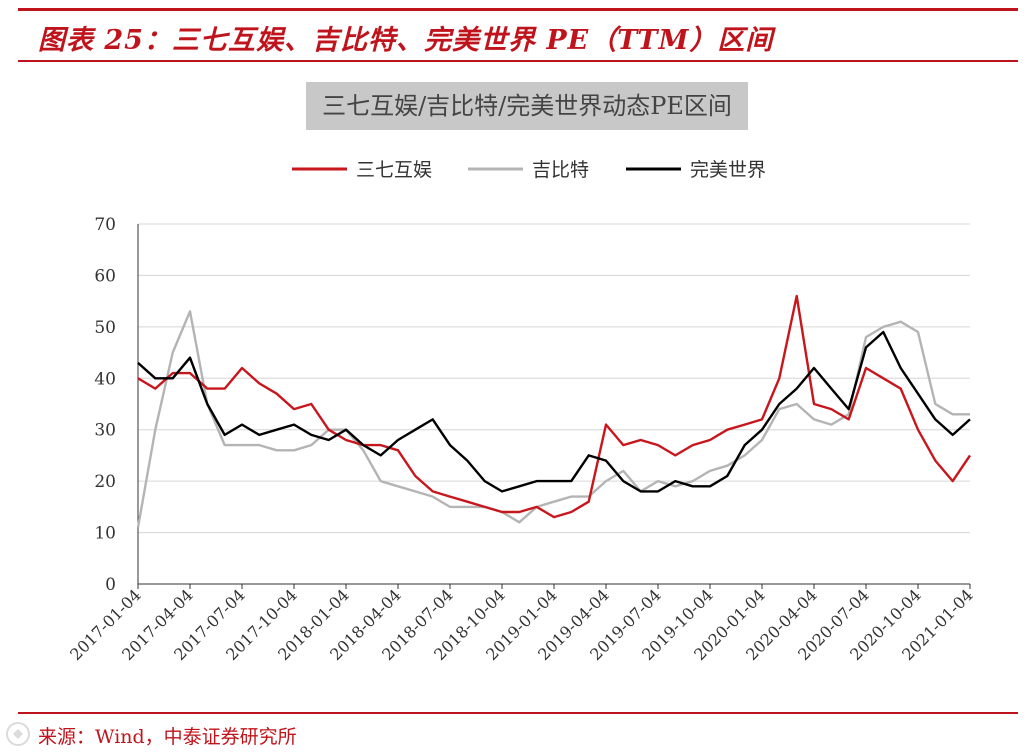  What do you see at coordinates (18, 734) in the screenshot?
I see `watermark-logo-icon` at bounding box center [18, 734].